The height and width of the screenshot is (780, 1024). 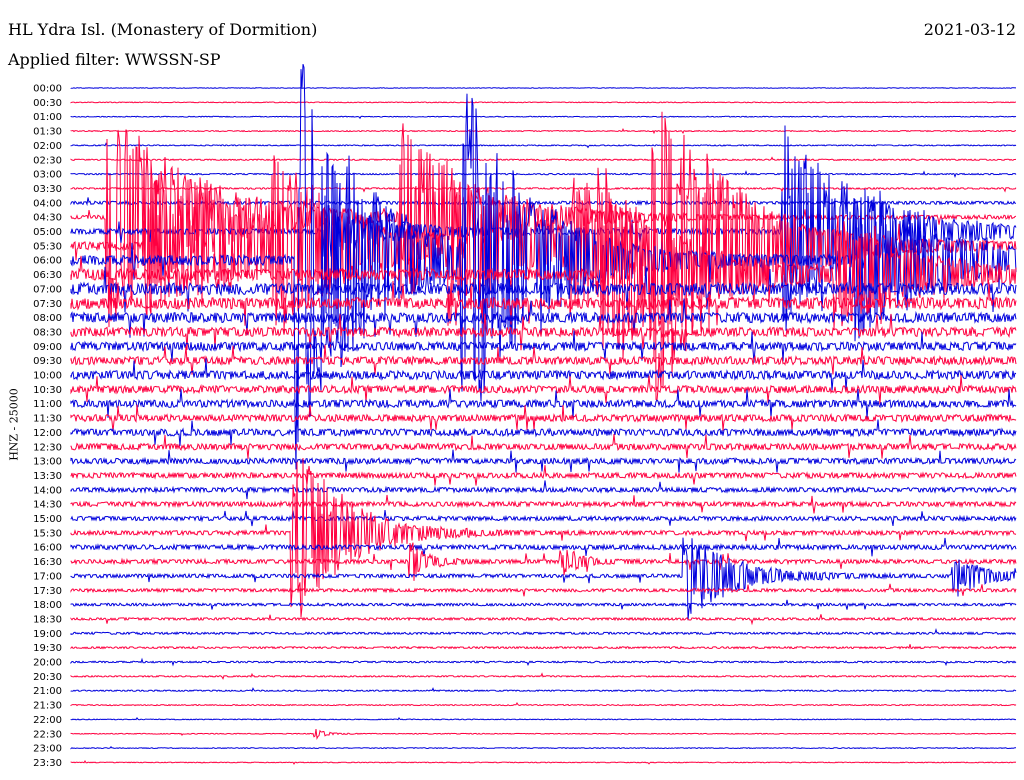 I want to click on time-tick-label: 08:30, so click(x=47, y=332).